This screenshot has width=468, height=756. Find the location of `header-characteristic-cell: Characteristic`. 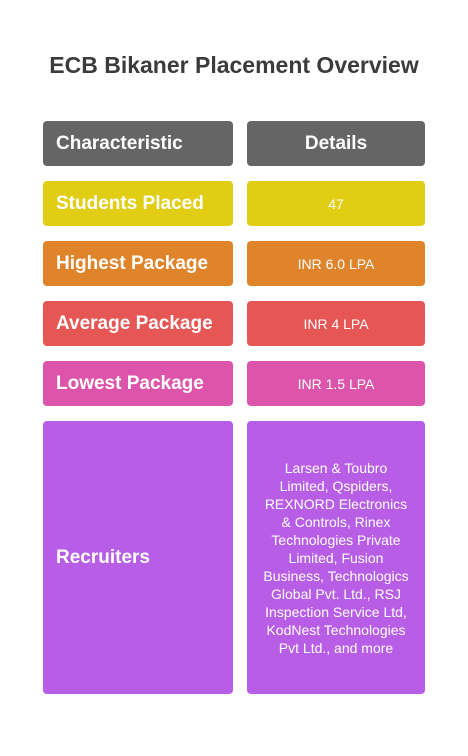

header-characteristic-cell: Characteristic is located at coordinates (138, 143).